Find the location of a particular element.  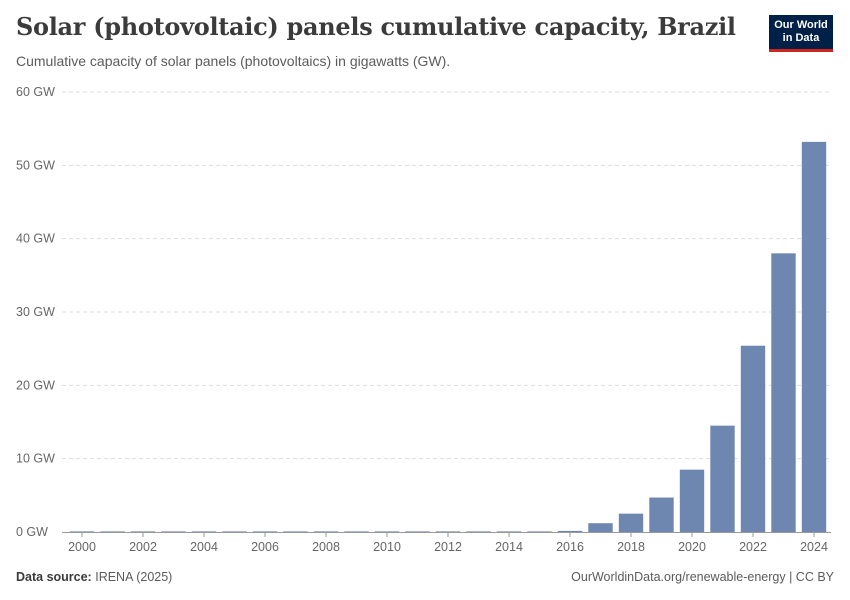

x-tick-label: 2002 is located at coordinates (143, 547).